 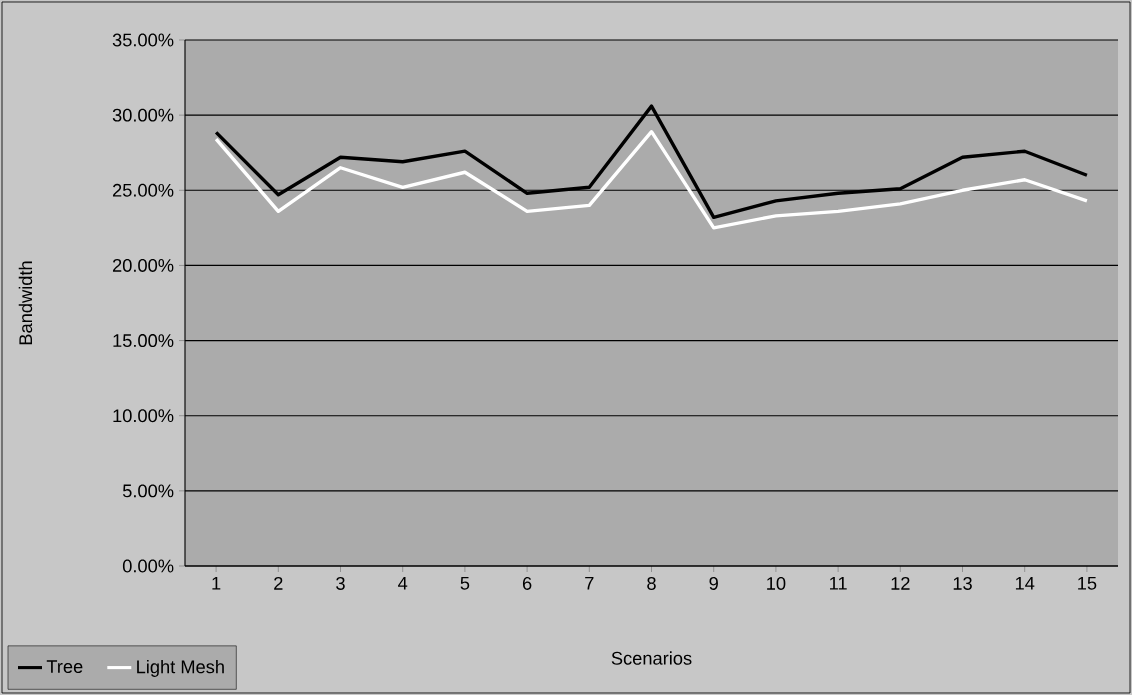 I want to click on y-tick-label: 25.00%, so click(x=143, y=190).